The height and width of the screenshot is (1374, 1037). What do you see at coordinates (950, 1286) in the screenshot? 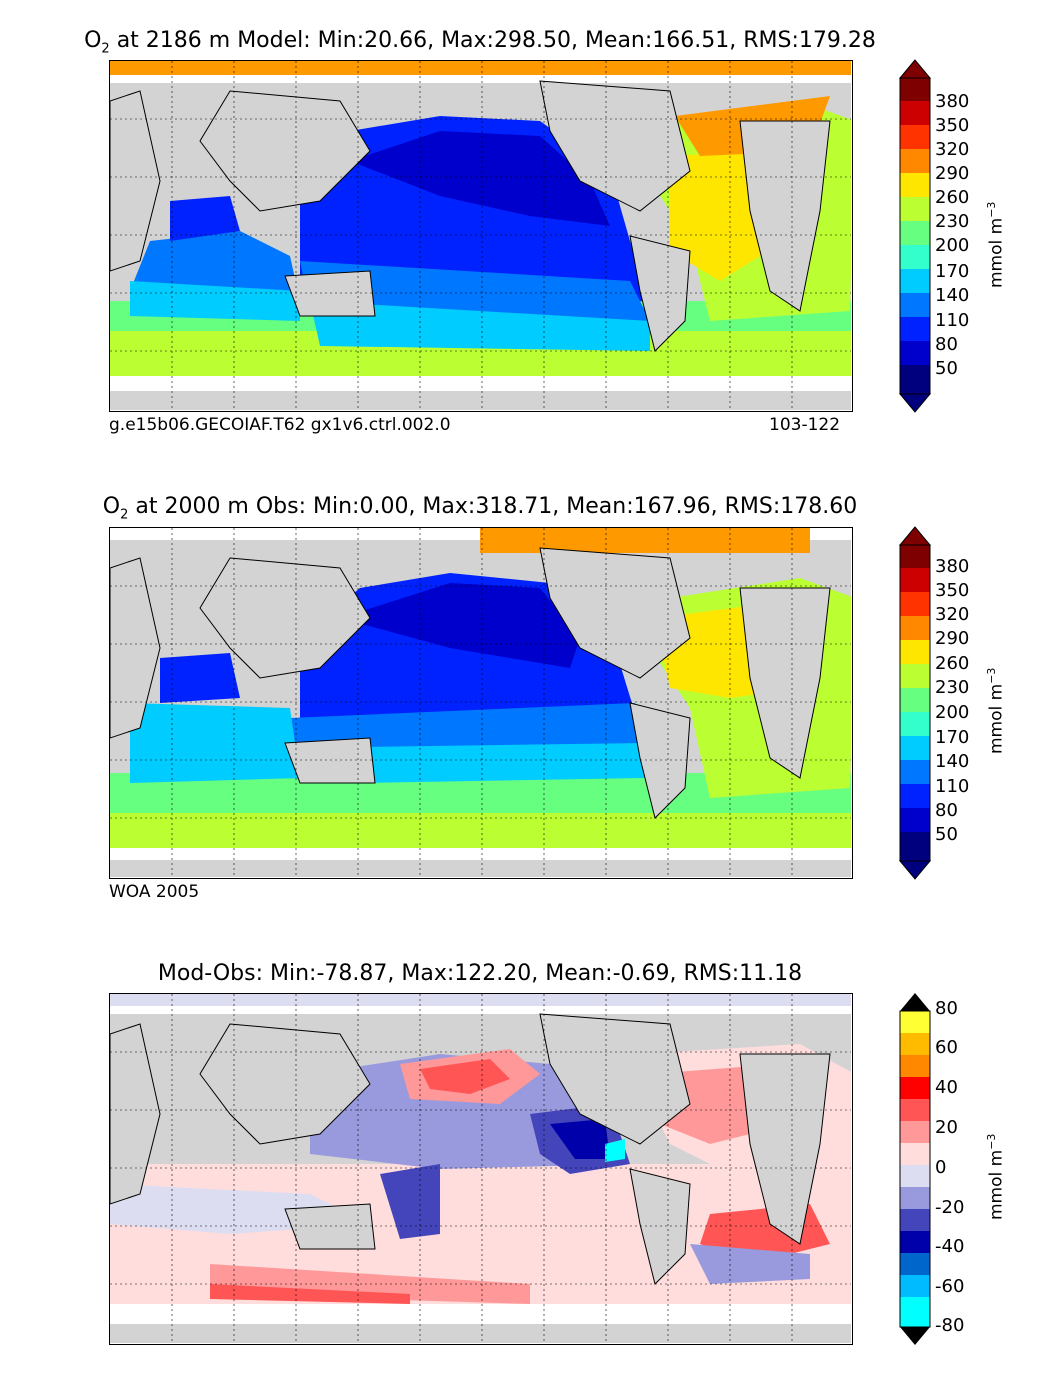
I see `tick-label: -60` at bounding box center [950, 1286].